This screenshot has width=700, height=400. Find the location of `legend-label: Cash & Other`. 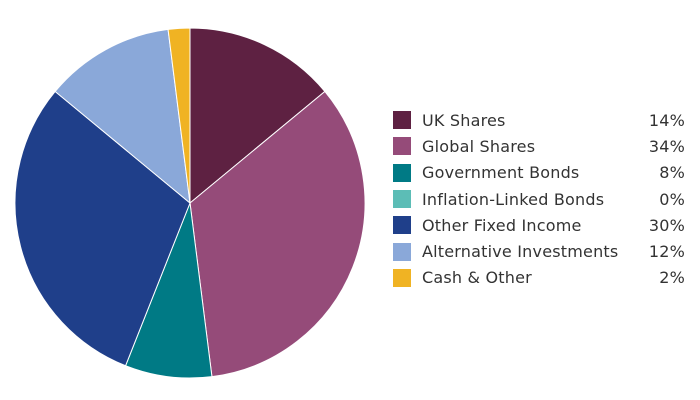

legend-label: Cash & Other is located at coordinates (477, 278).